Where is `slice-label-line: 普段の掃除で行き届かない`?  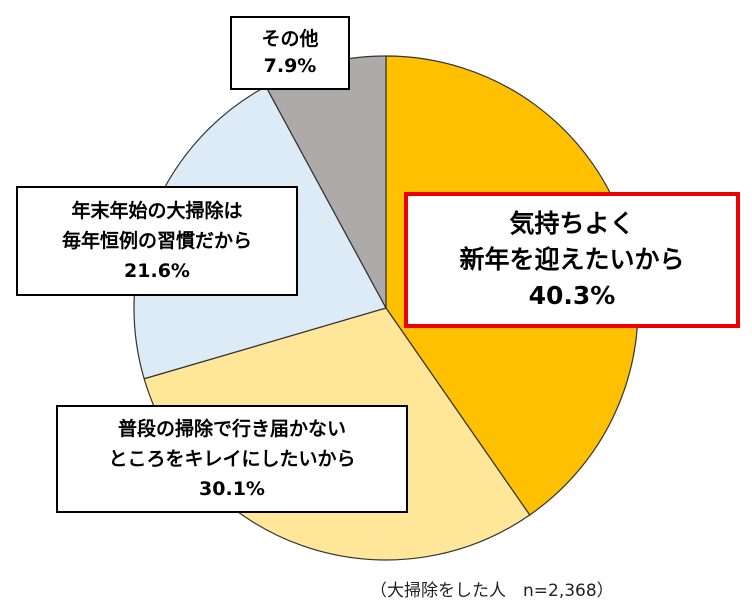 slice-label-line: 普段の掃除で行き届かない is located at coordinates (231, 429).